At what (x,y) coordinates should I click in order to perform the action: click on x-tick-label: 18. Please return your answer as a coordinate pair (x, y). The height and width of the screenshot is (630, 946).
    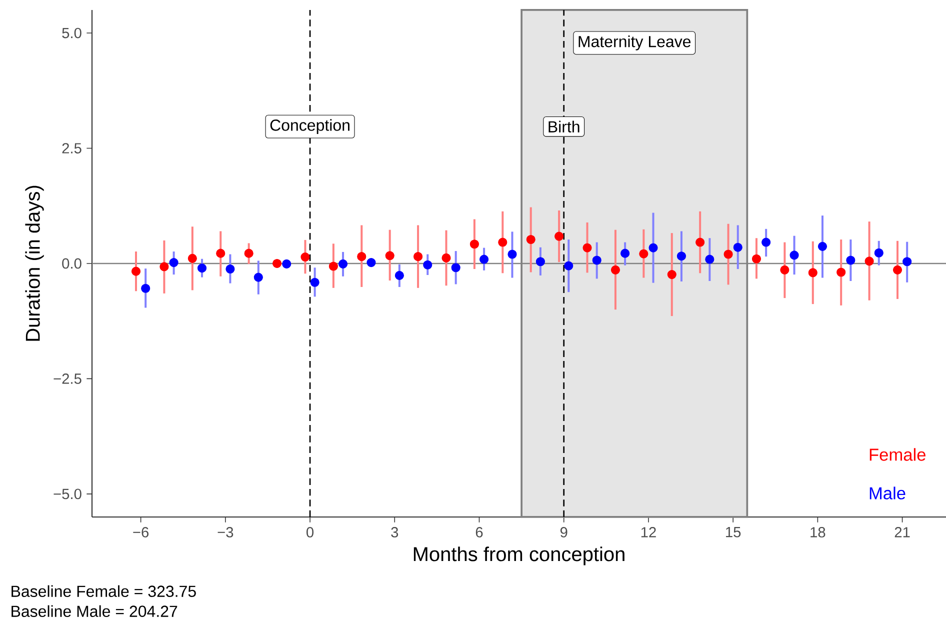
    Looking at the image, I should click on (818, 532).